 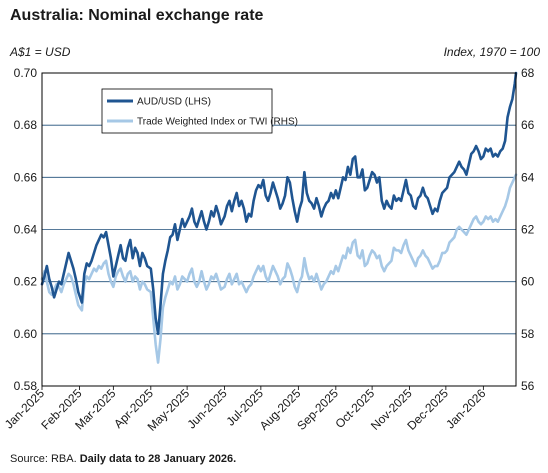 I want to click on left-axis-ticks: 0.58 0.60 0.62 0.64 0.66 0.68 0.70, so click(x=26, y=229).